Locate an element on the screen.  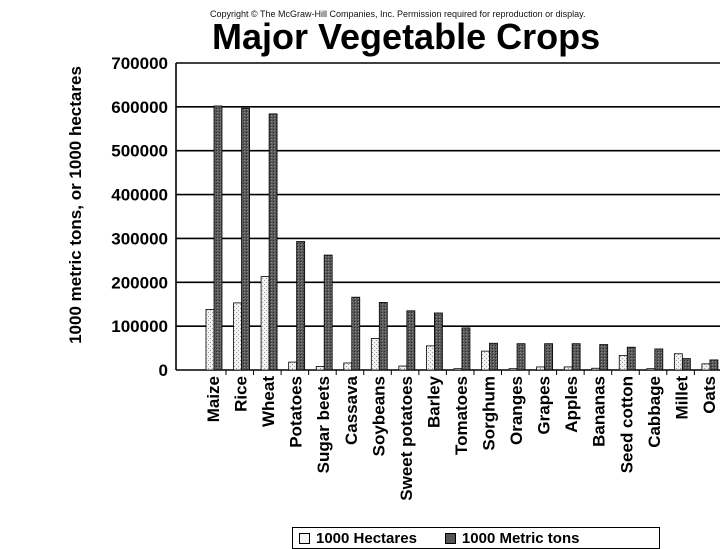
x-category-label: Apples is located at coordinates (571, 404).